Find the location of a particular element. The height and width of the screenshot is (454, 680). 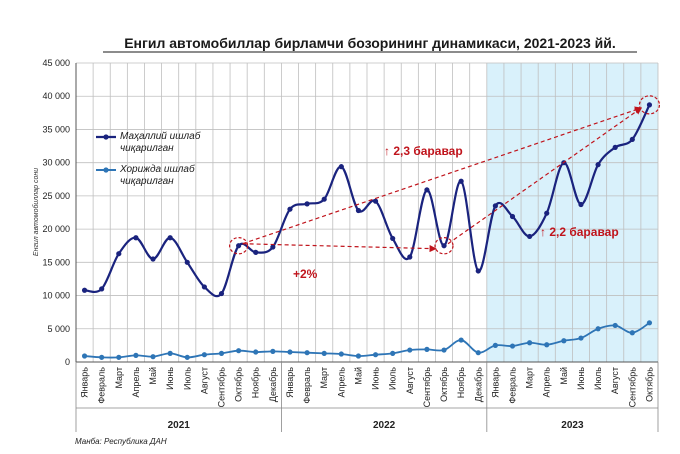

x-tick-label: Декабрь is located at coordinates (273, 384).